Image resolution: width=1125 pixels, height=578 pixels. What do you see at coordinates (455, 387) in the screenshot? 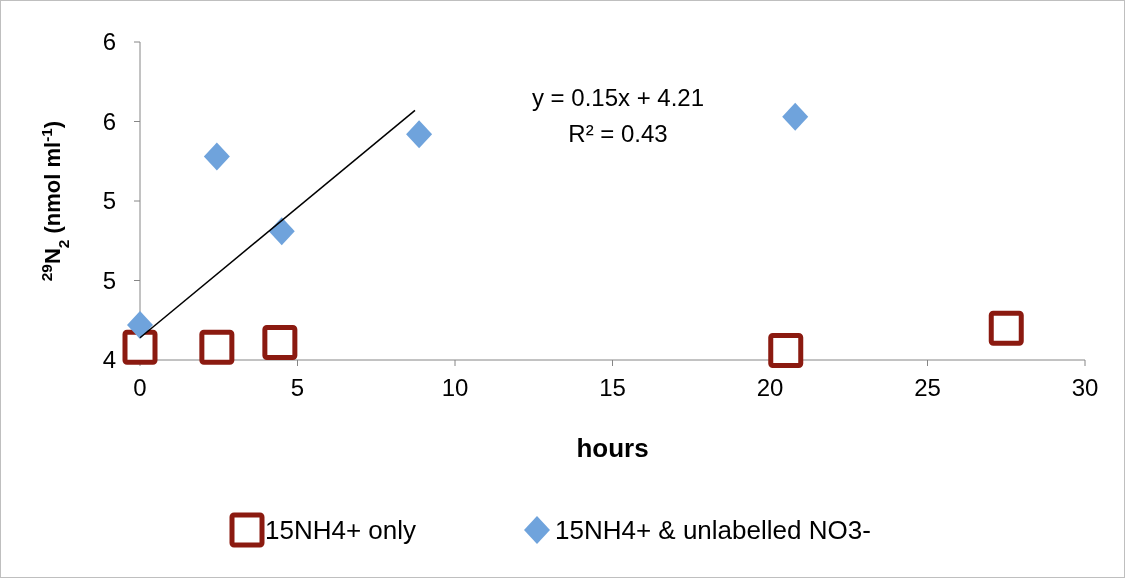
I see `x-tick-label: 10` at bounding box center [455, 387].